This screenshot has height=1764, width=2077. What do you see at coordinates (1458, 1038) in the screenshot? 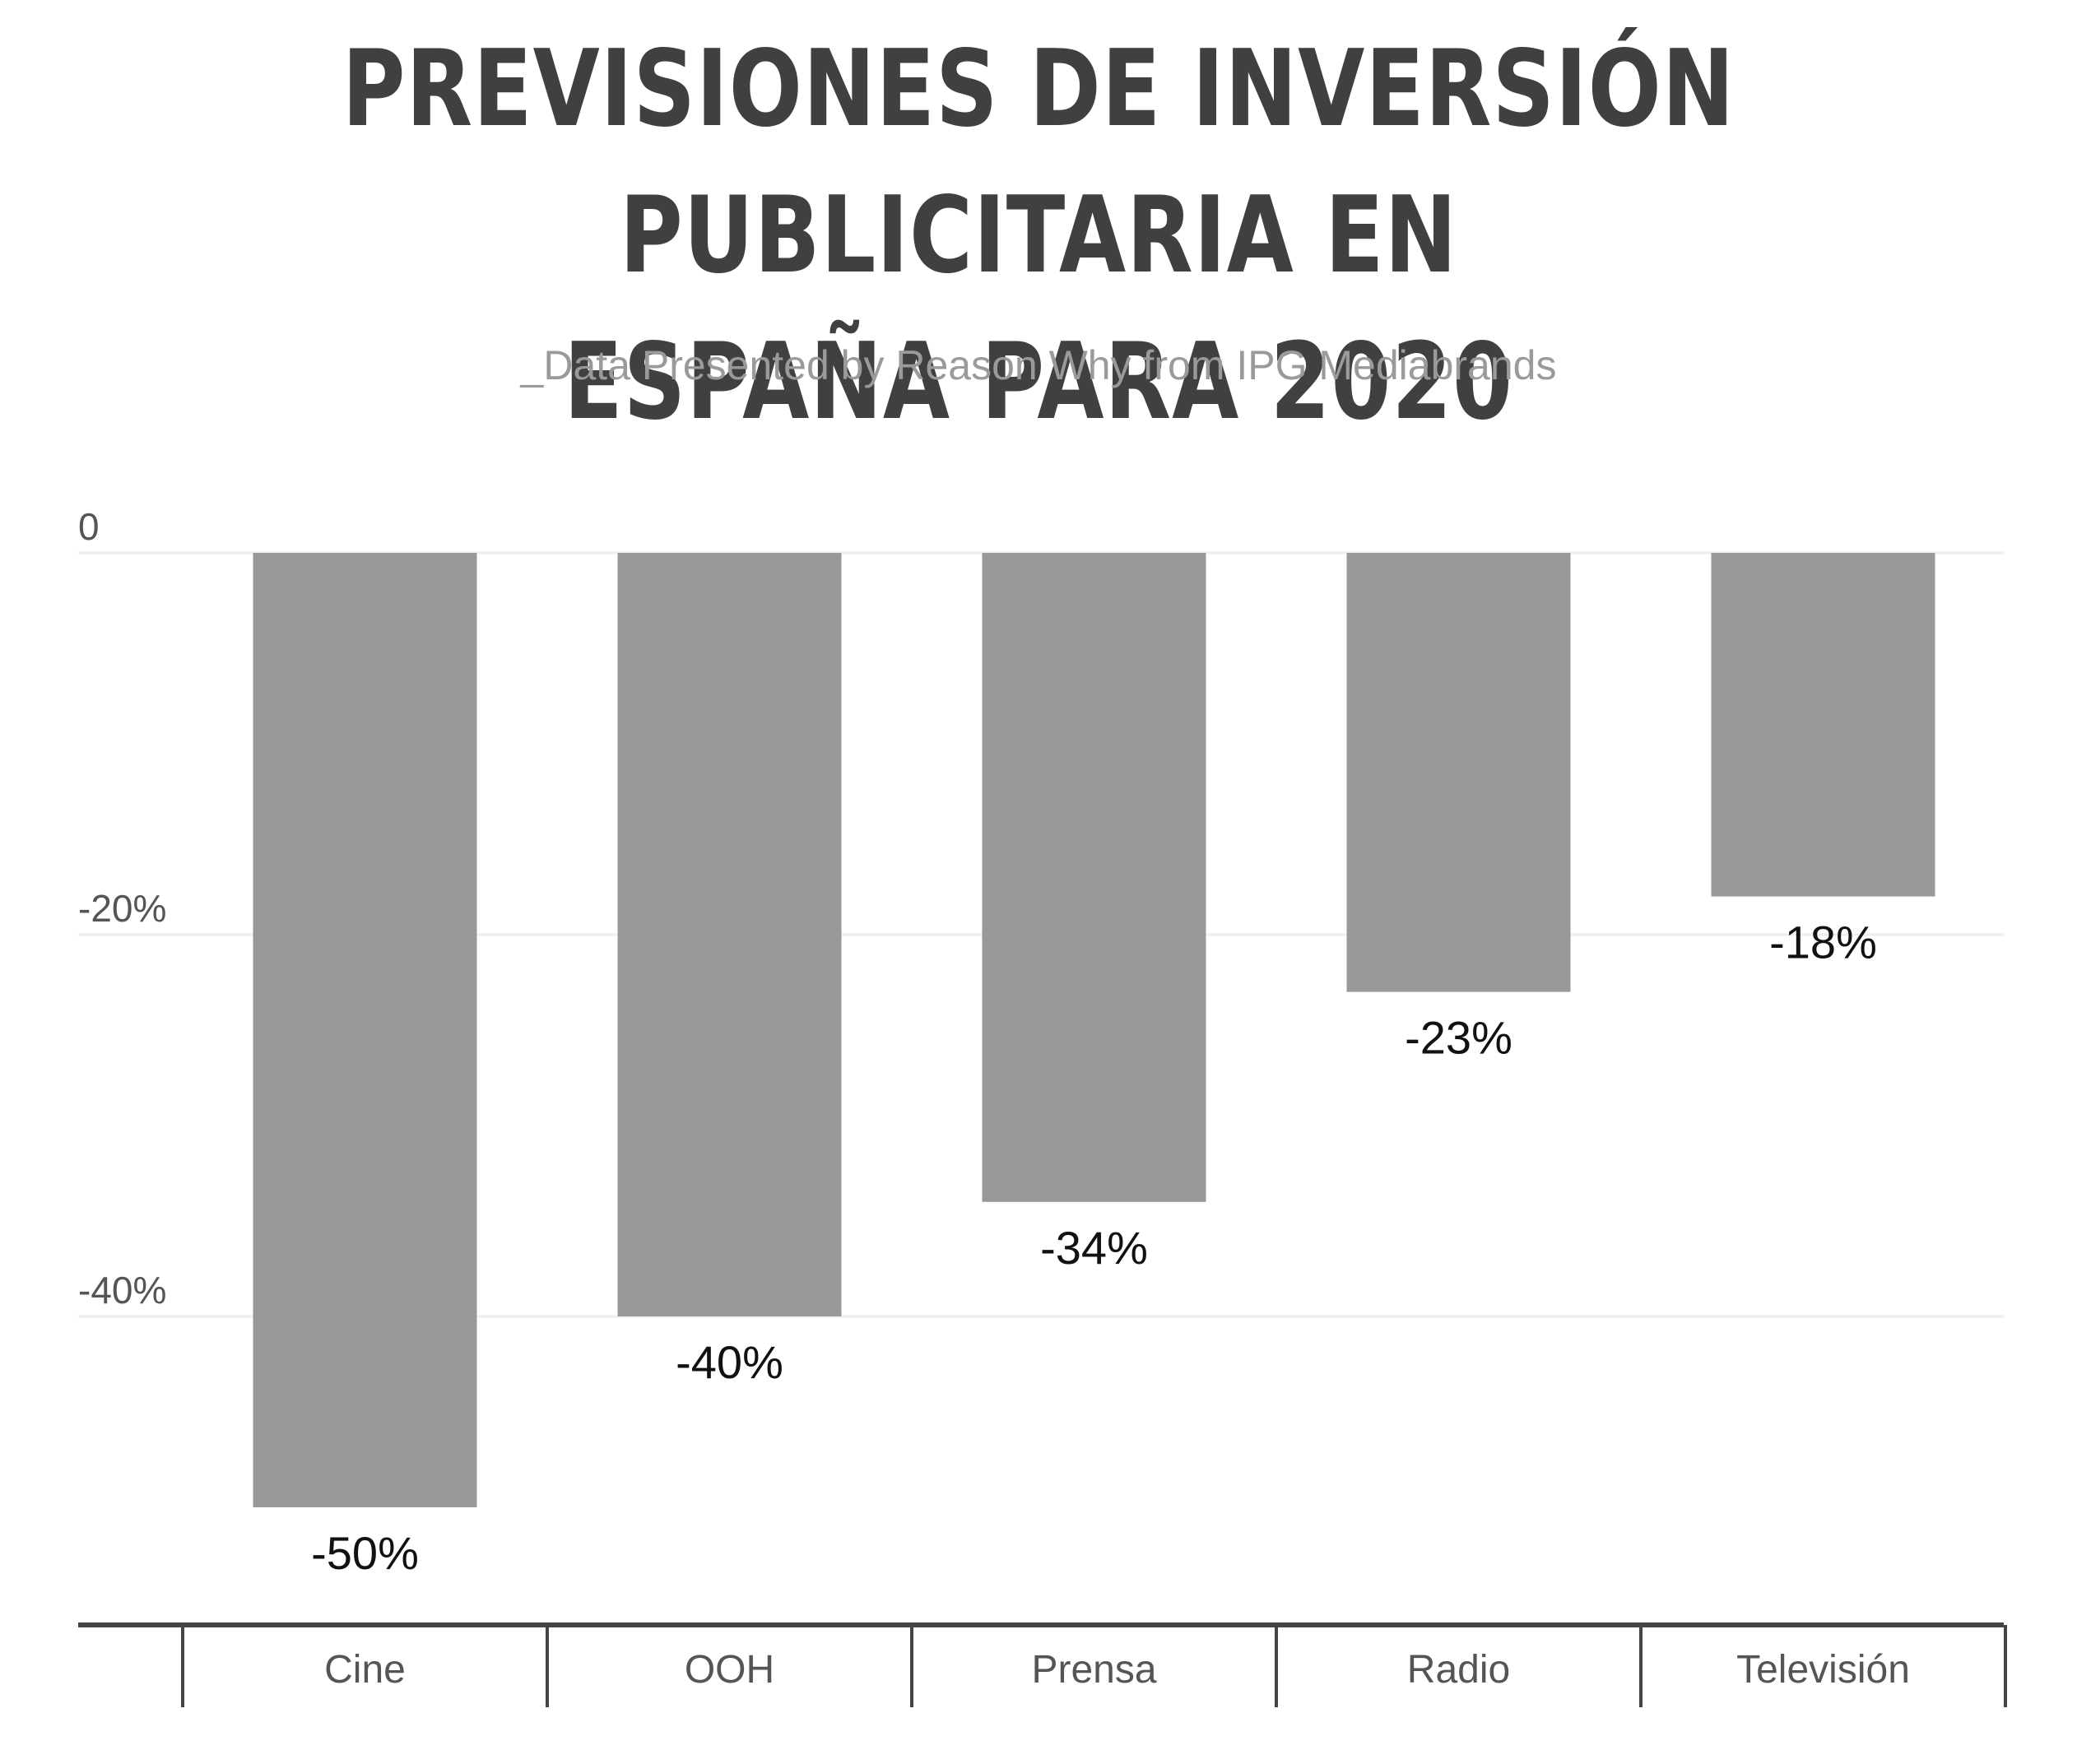
I see `data-label-3: -23%` at bounding box center [1458, 1038].